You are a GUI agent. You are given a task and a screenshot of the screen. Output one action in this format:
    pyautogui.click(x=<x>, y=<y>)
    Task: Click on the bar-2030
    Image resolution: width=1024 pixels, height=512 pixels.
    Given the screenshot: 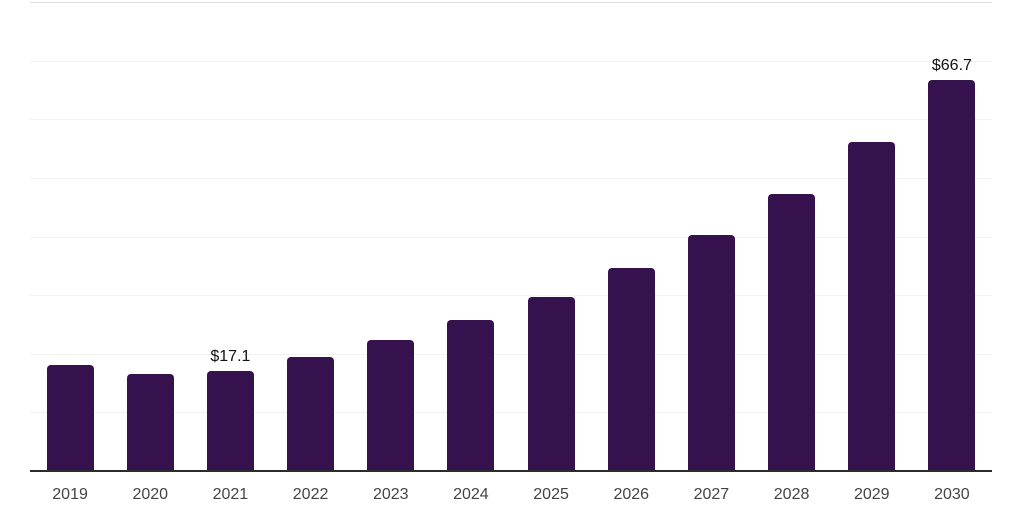 What is the action you would take?
    pyautogui.click(x=952, y=275)
    